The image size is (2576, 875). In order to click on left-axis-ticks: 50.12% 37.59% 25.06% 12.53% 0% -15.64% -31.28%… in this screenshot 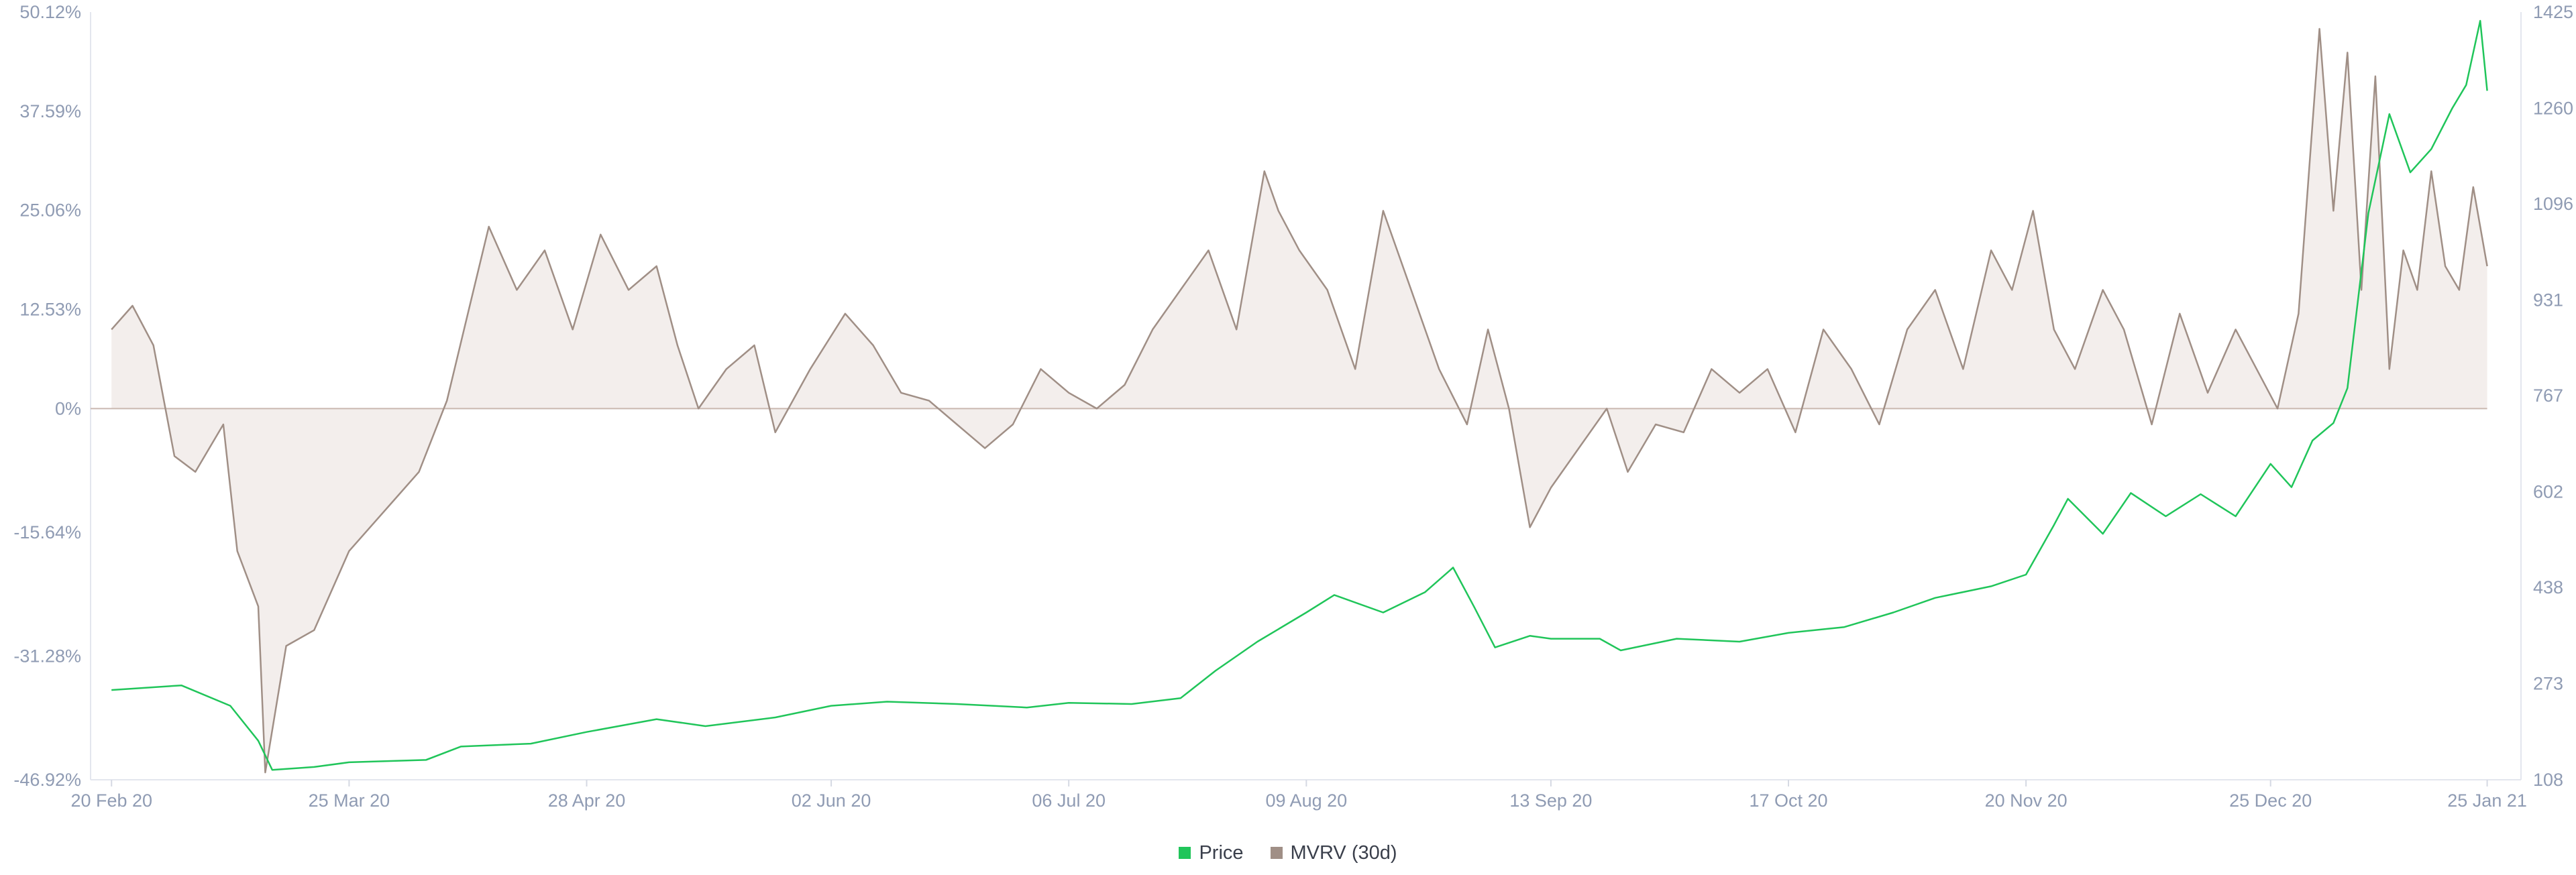, I will do `click(47, 396)`.